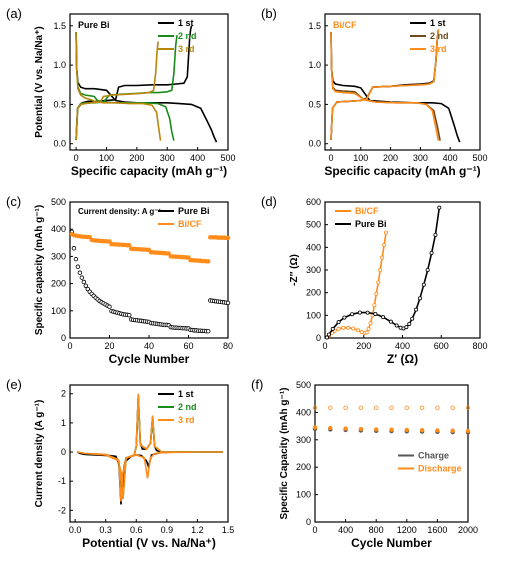 The height and width of the screenshot is (562, 522). What do you see at coordinates (468, 530) in the screenshot?
I see `x-tick-label: 2000` at bounding box center [468, 530].